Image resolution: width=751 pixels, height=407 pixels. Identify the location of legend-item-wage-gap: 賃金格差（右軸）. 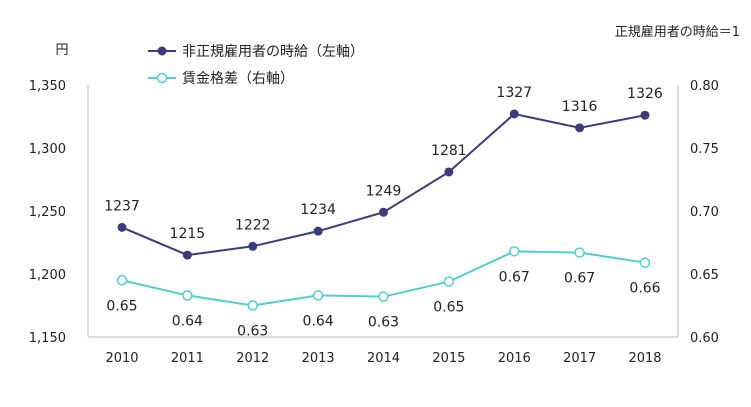
(221, 79).